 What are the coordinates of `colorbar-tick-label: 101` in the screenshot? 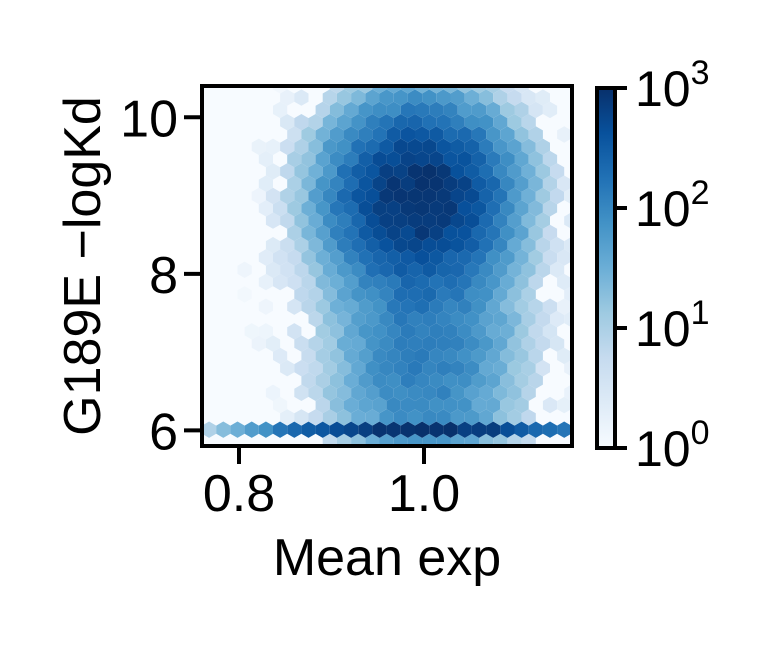 It's located at (672, 325).